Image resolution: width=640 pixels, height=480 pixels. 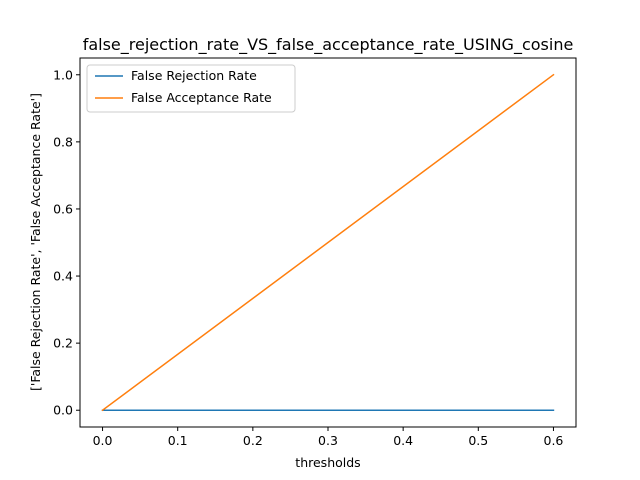 What do you see at coordinates (253, 440) in the screenshot?
I see `x-tick-label: 0.2` at bounding box center [253, 440].